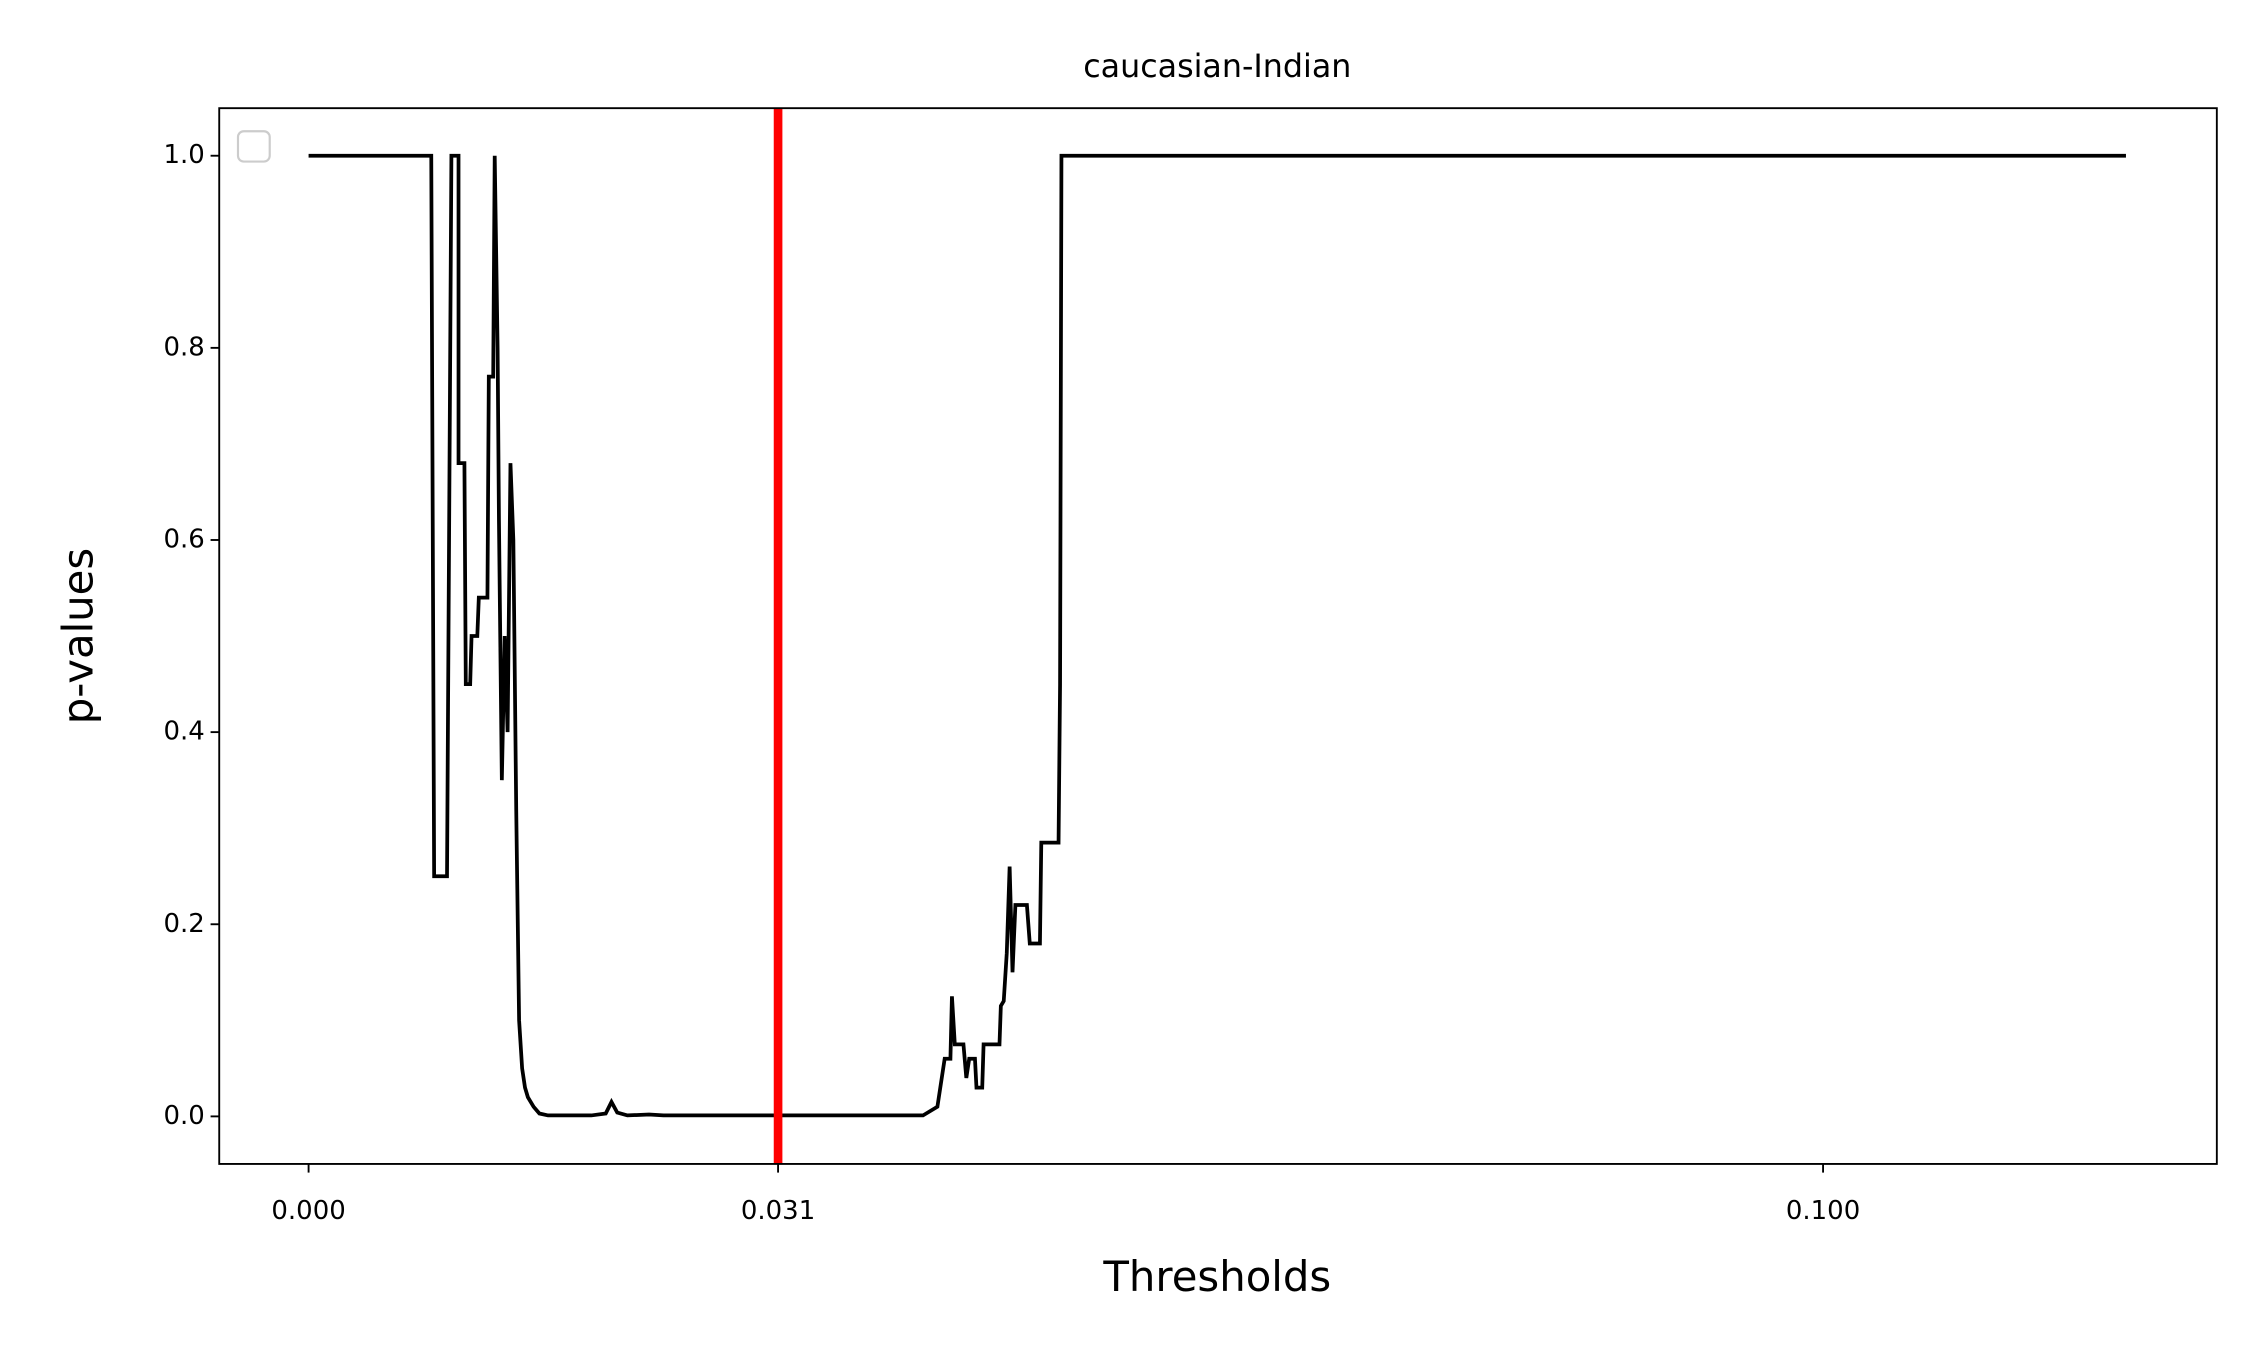 This screenshot has width=2250, height=1350. I want to click on x-tick-label: 0.100, so click(1823, 1211).